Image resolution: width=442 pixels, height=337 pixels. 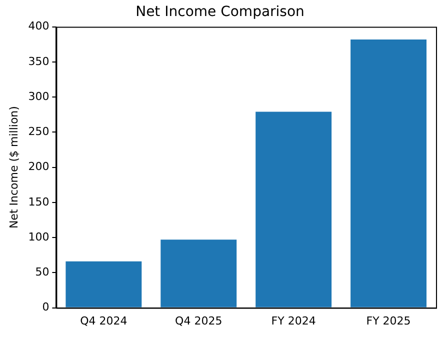 What do you see at coordinates (39, 96) in the screenshot?
I see `y-tick-label: 300` at bounding box center [39, 96].